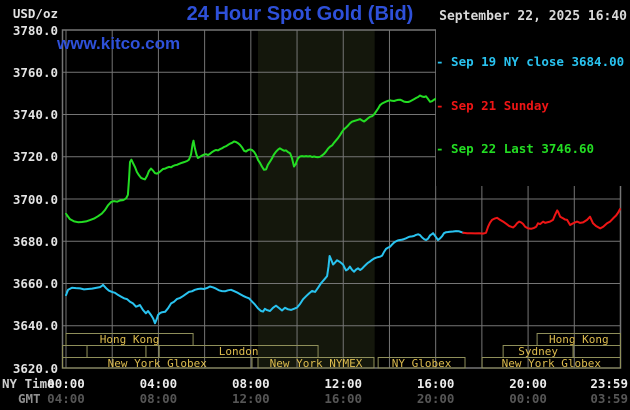 This screenshot has width=630, height=410. Describe the element at coordinates (35, 72) in the screenshot. I see `y-axis-tick-3760: 3760.0` at that location.